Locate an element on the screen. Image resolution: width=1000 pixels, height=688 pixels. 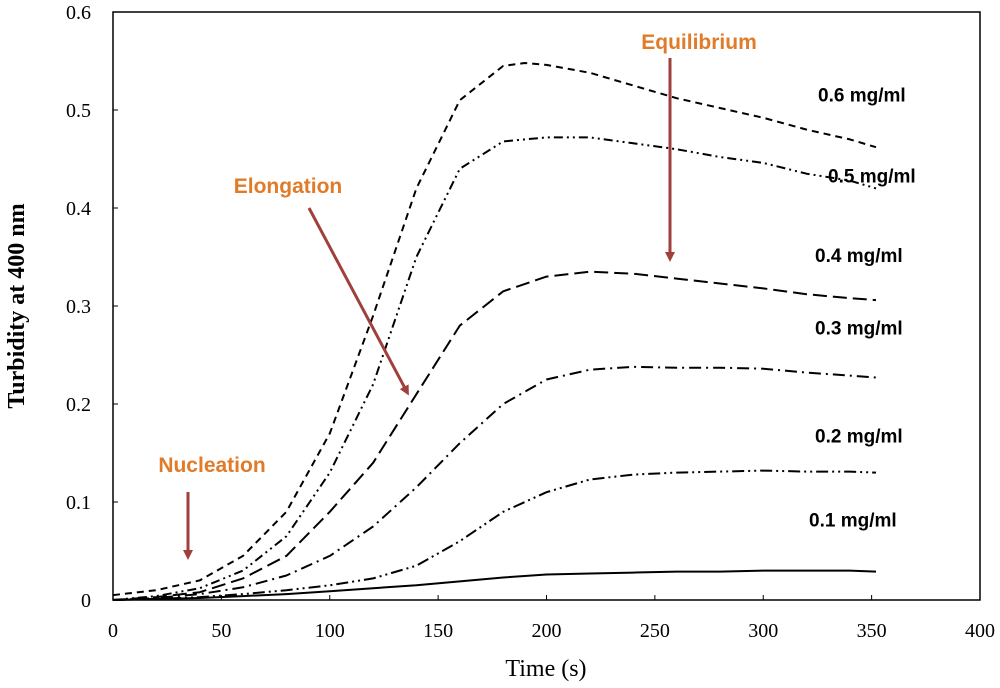
y-axis-ticks: 0 0.1 0.2 0.3 0.4 0.5 0.6 is located at coordinates (92, 307).